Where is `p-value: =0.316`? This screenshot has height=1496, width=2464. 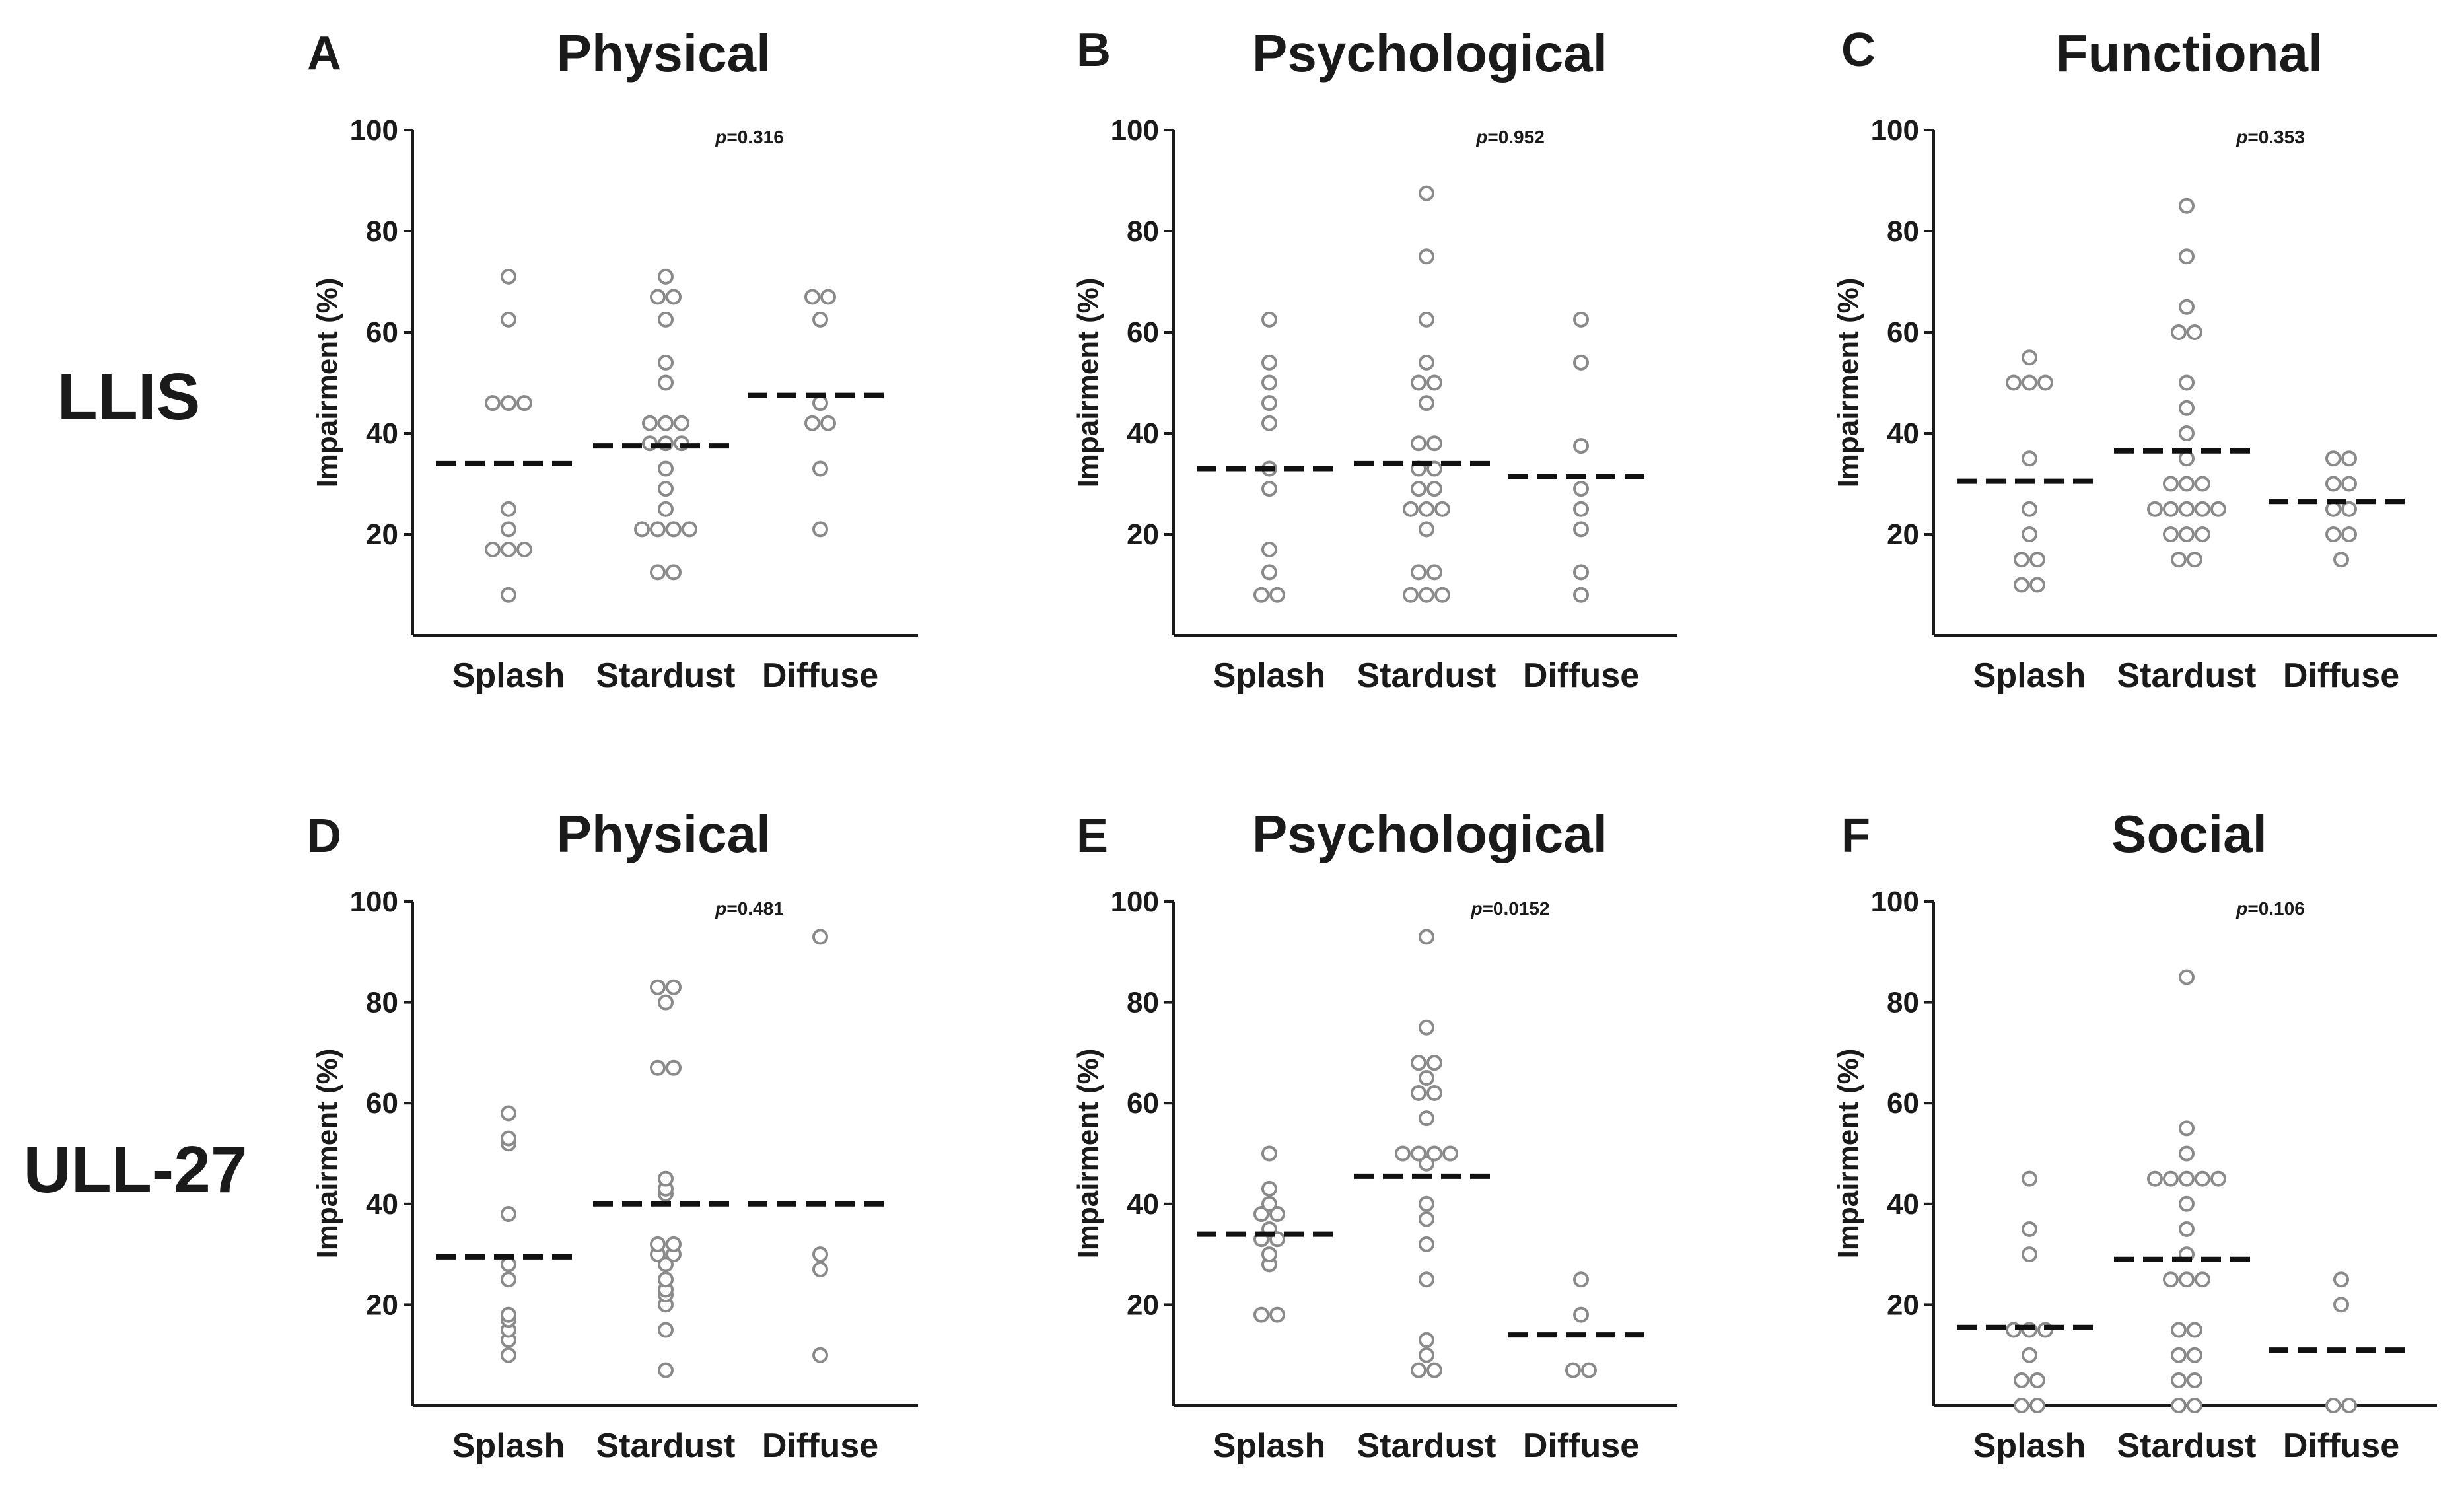 p-value: =0.316 is located at coordinates (754, 137).